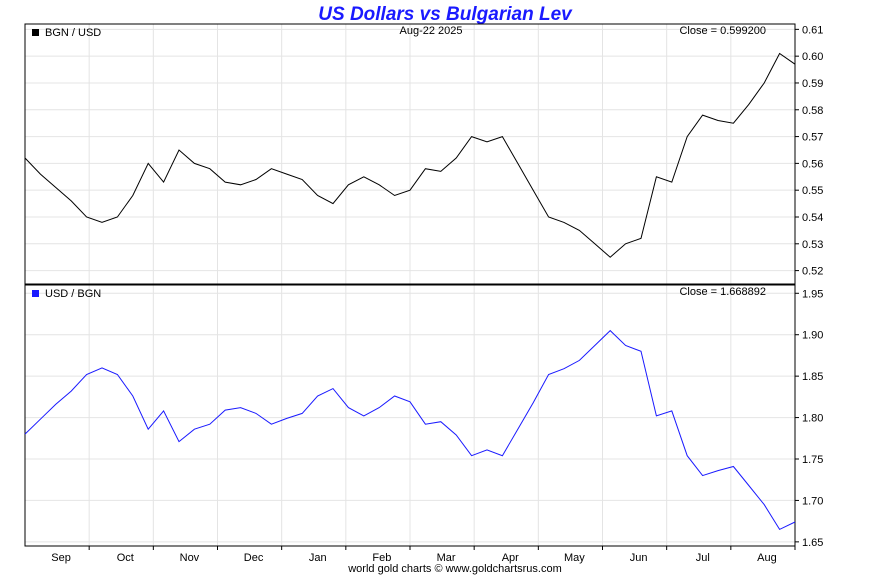 The image size is (890, 575). Describe the element at coordinates (381, 558) in the screenshot. I see `x-tick-label: Feb` at that location.